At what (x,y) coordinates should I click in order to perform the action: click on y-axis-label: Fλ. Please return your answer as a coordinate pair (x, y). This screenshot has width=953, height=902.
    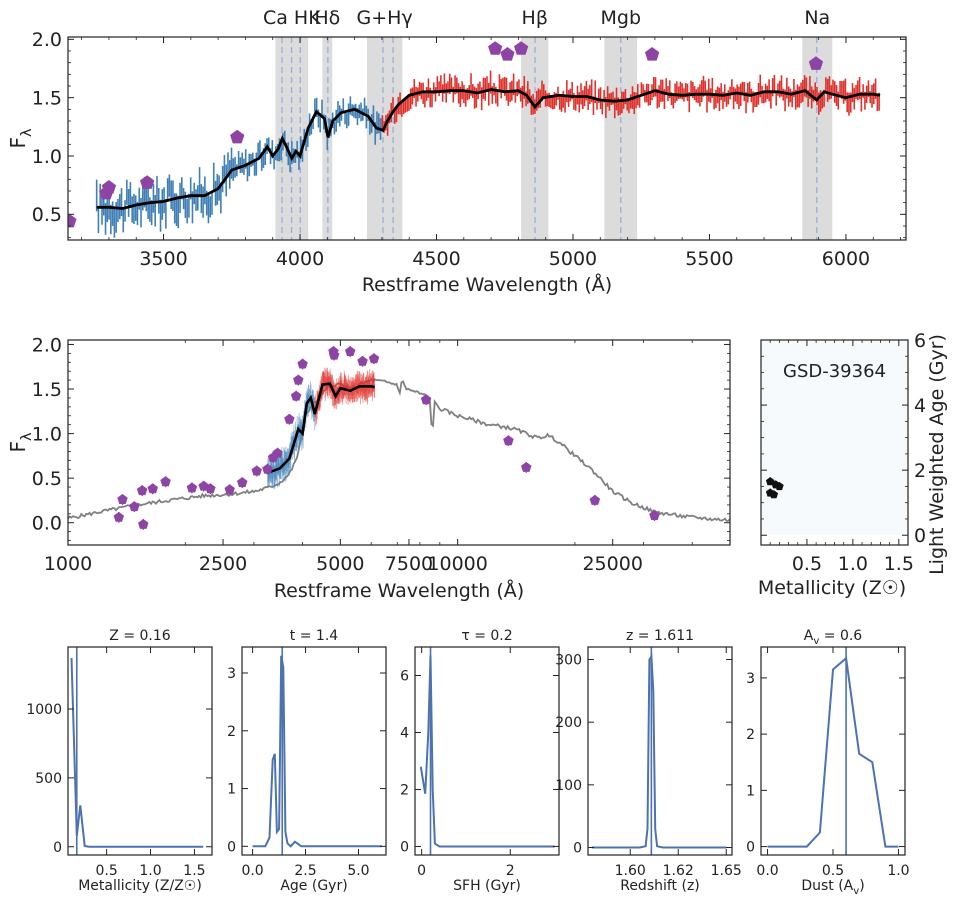
    Looking at the image, I should click on (20, 442).